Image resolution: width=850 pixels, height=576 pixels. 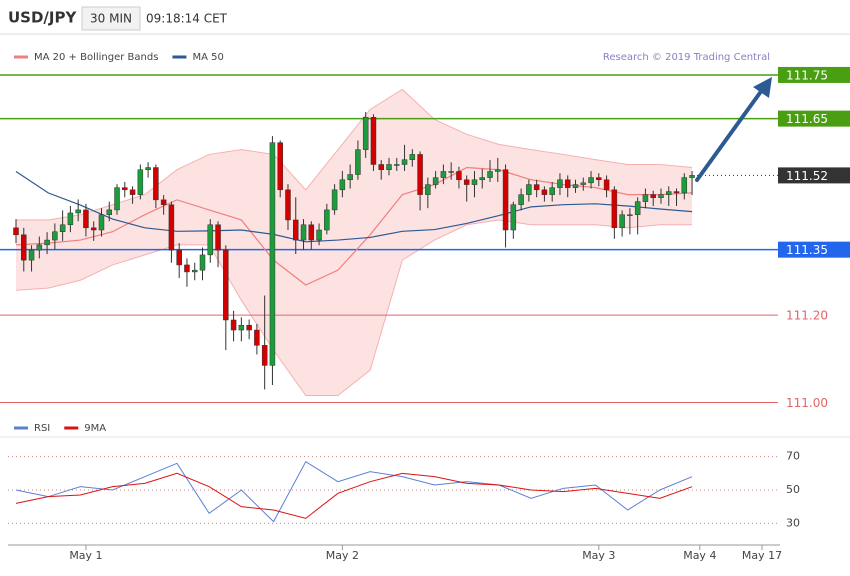 What do you see at coordinates (354, 206) in the screenshot?
I see `ma50-line` at bounding box center [354, 206].